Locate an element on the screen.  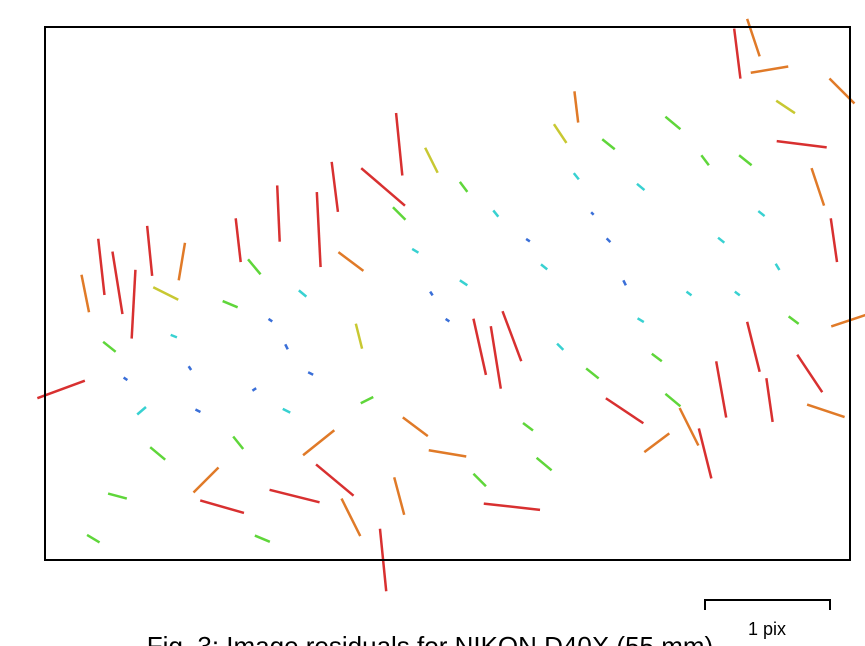
scale-bar is located at coordinates (767, 604).